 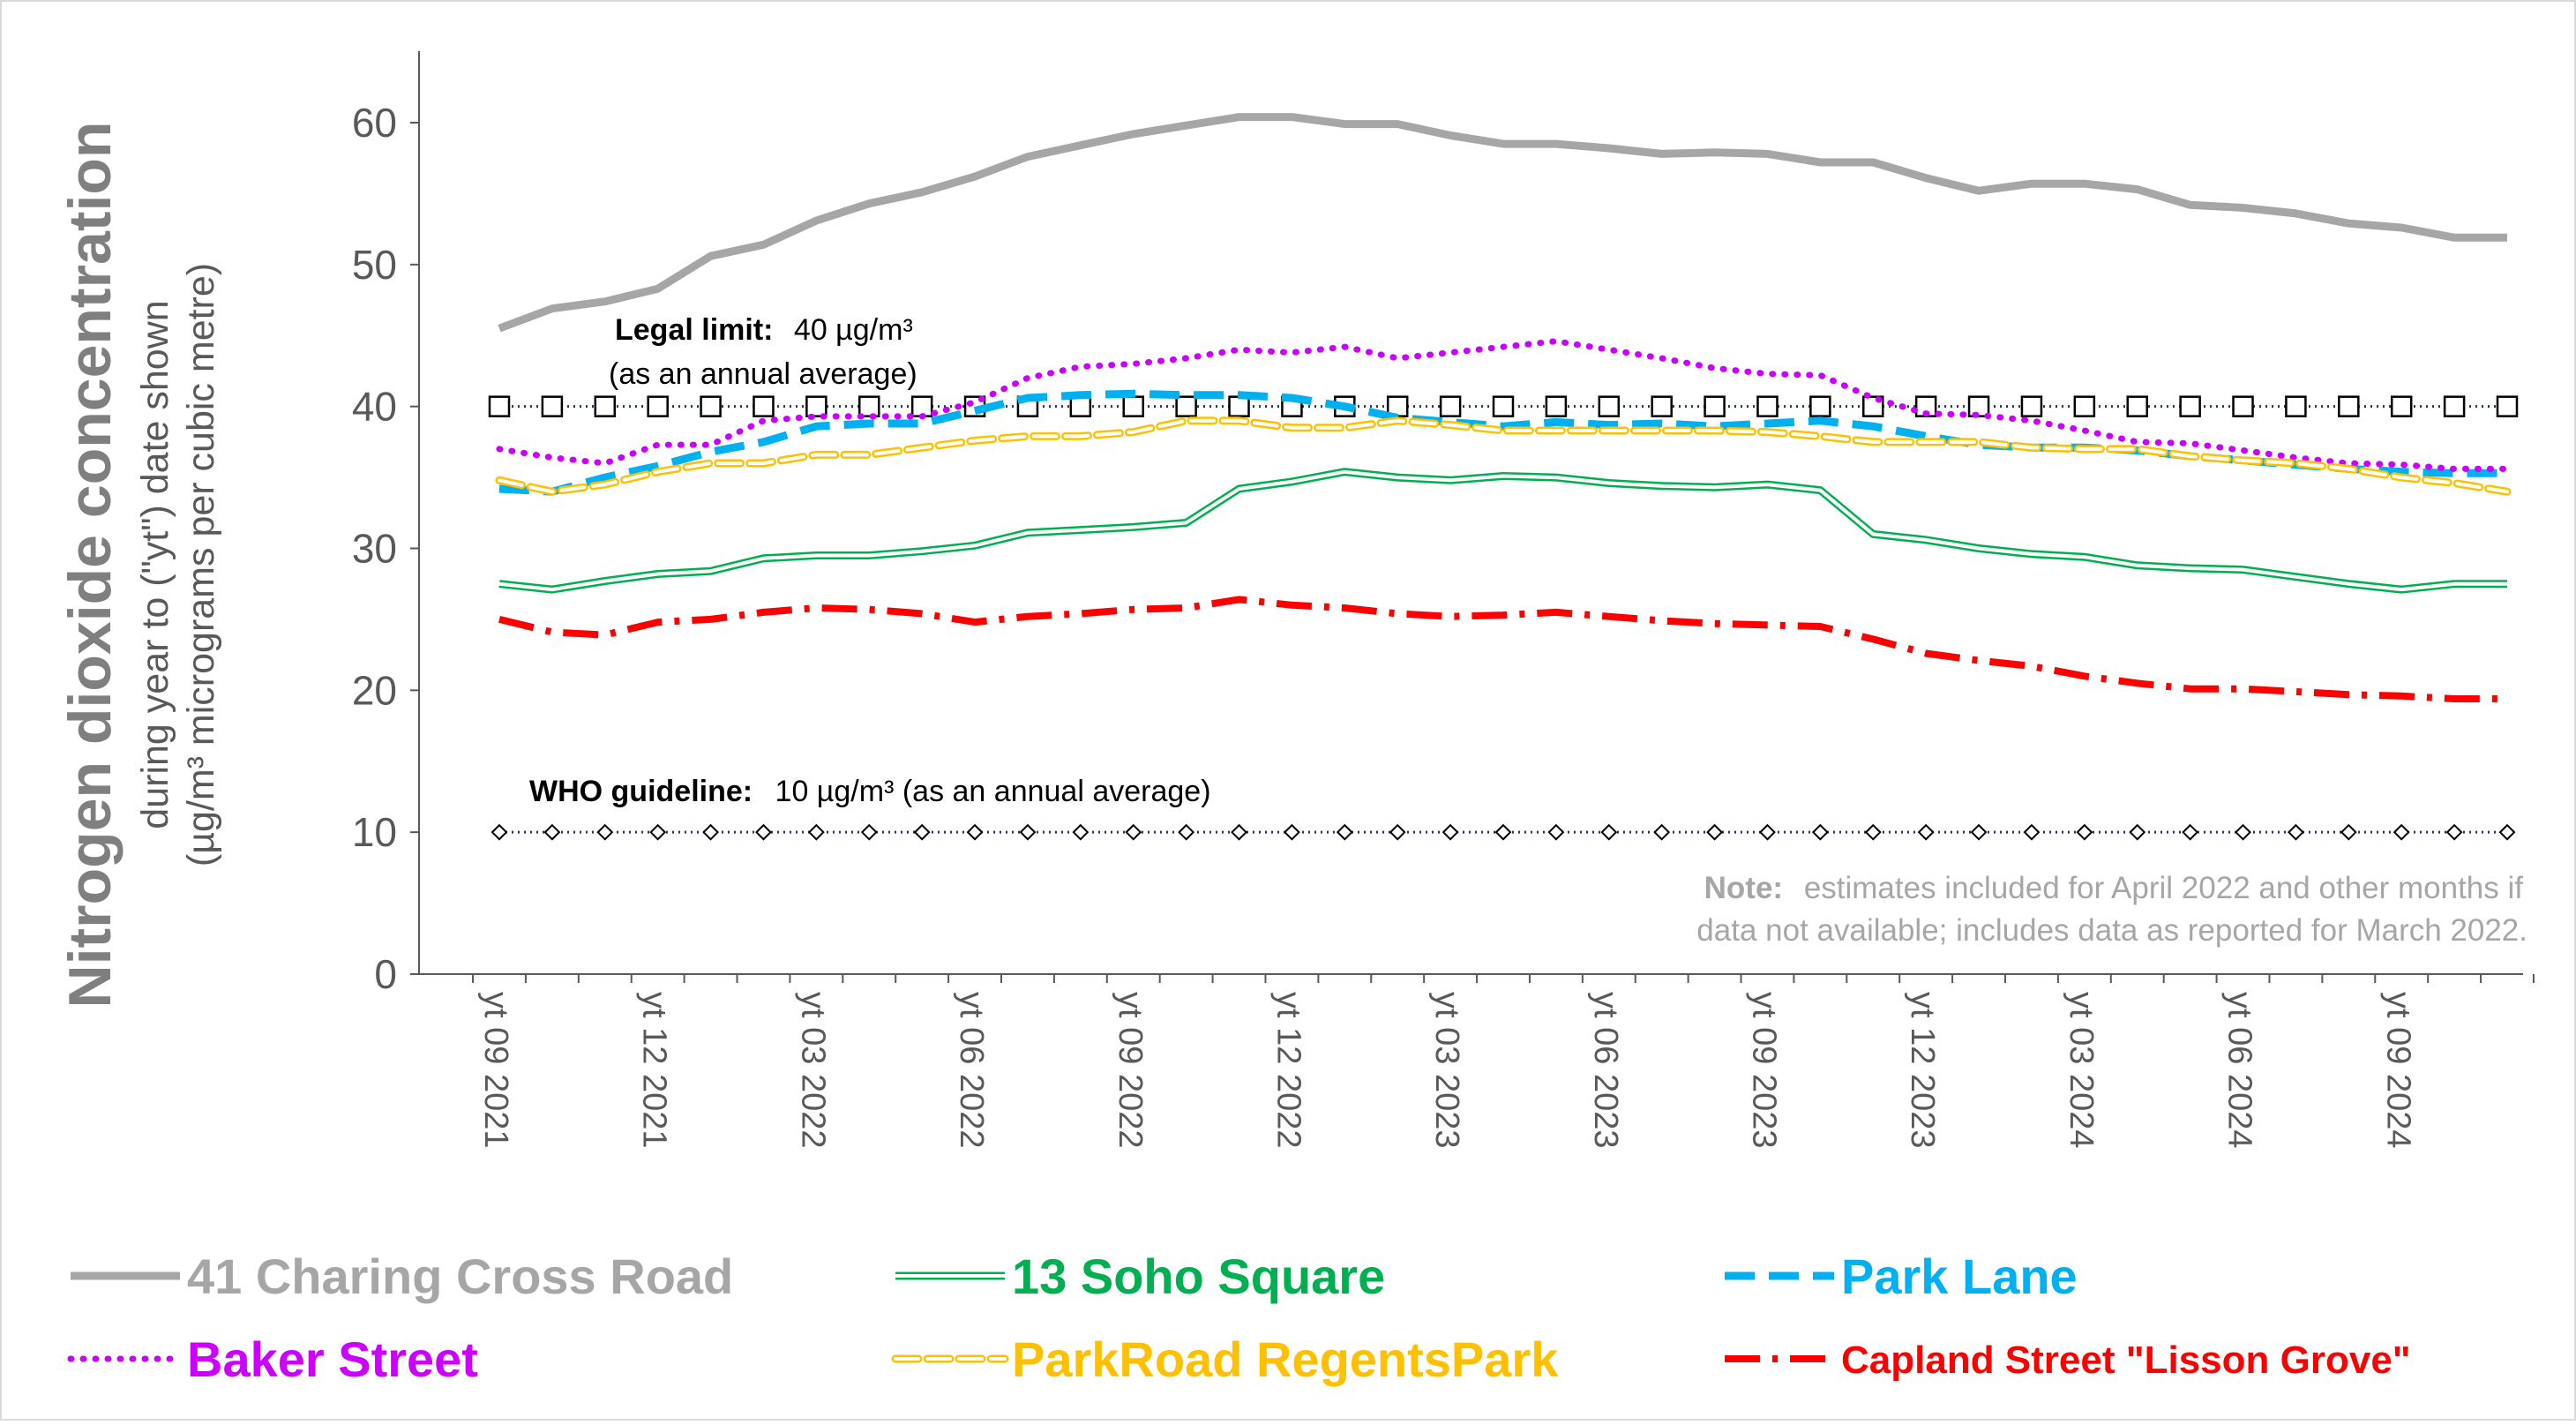 What do you see at coordinates (654, 1070) in the screenshot?
I see `x-tick-label: yt 12 2021` at bounding box center [654, 1070].